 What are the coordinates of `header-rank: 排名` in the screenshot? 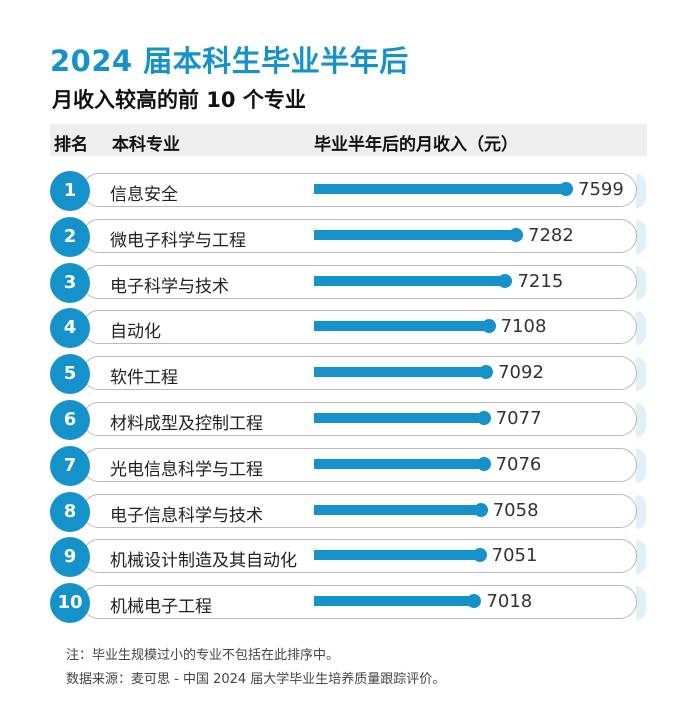 It's located at (71, 145).